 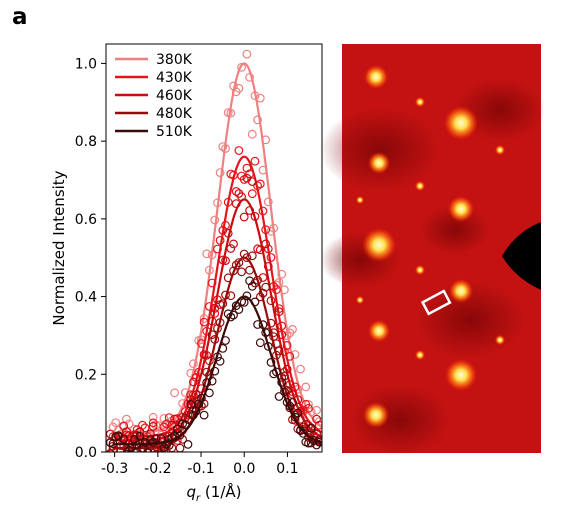 I want to click on x-tick-label: -0.3, so click(x=114, y=469).